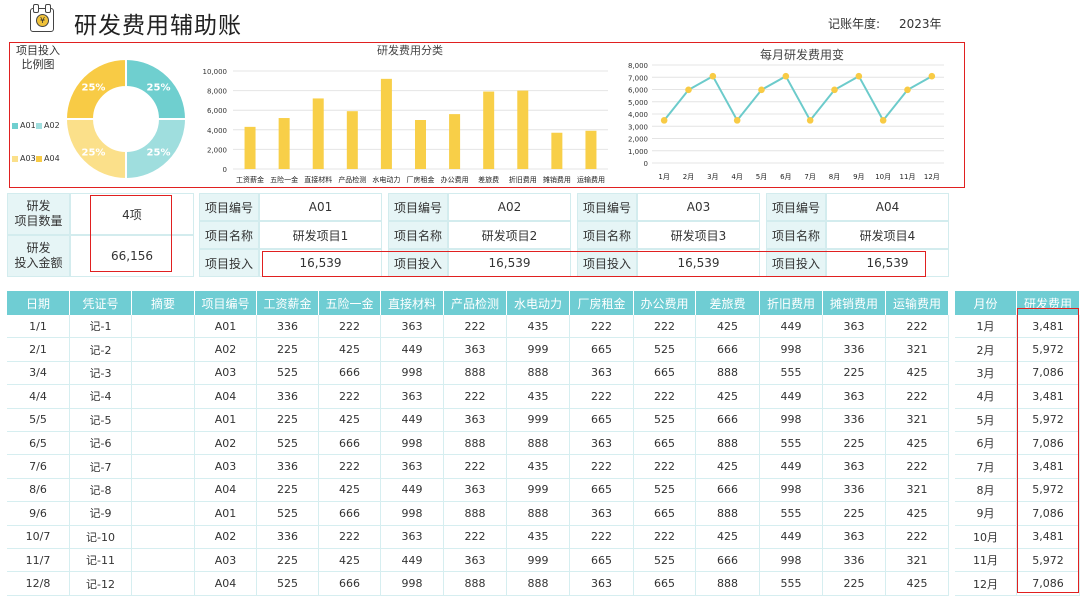  Describe the element at coordinates (101, 537) in the screenshot. I see `ledger-cell: 记-10` at that location.